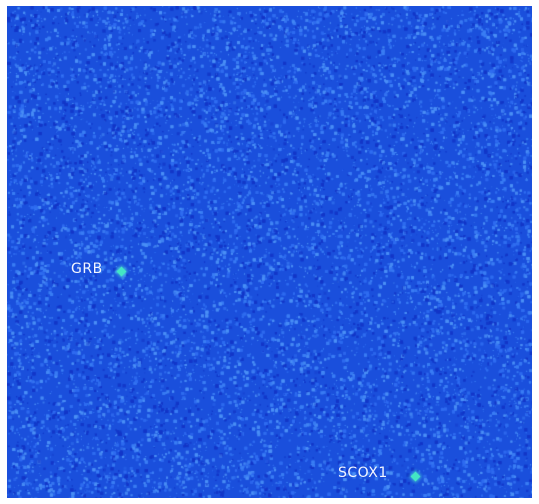 The width and height of the screenshot is (539, 504). What do you see at coordinates (87, 269) in the screenshot?
I see `source-label-grb: GRB` at bounding box center [87, 269].